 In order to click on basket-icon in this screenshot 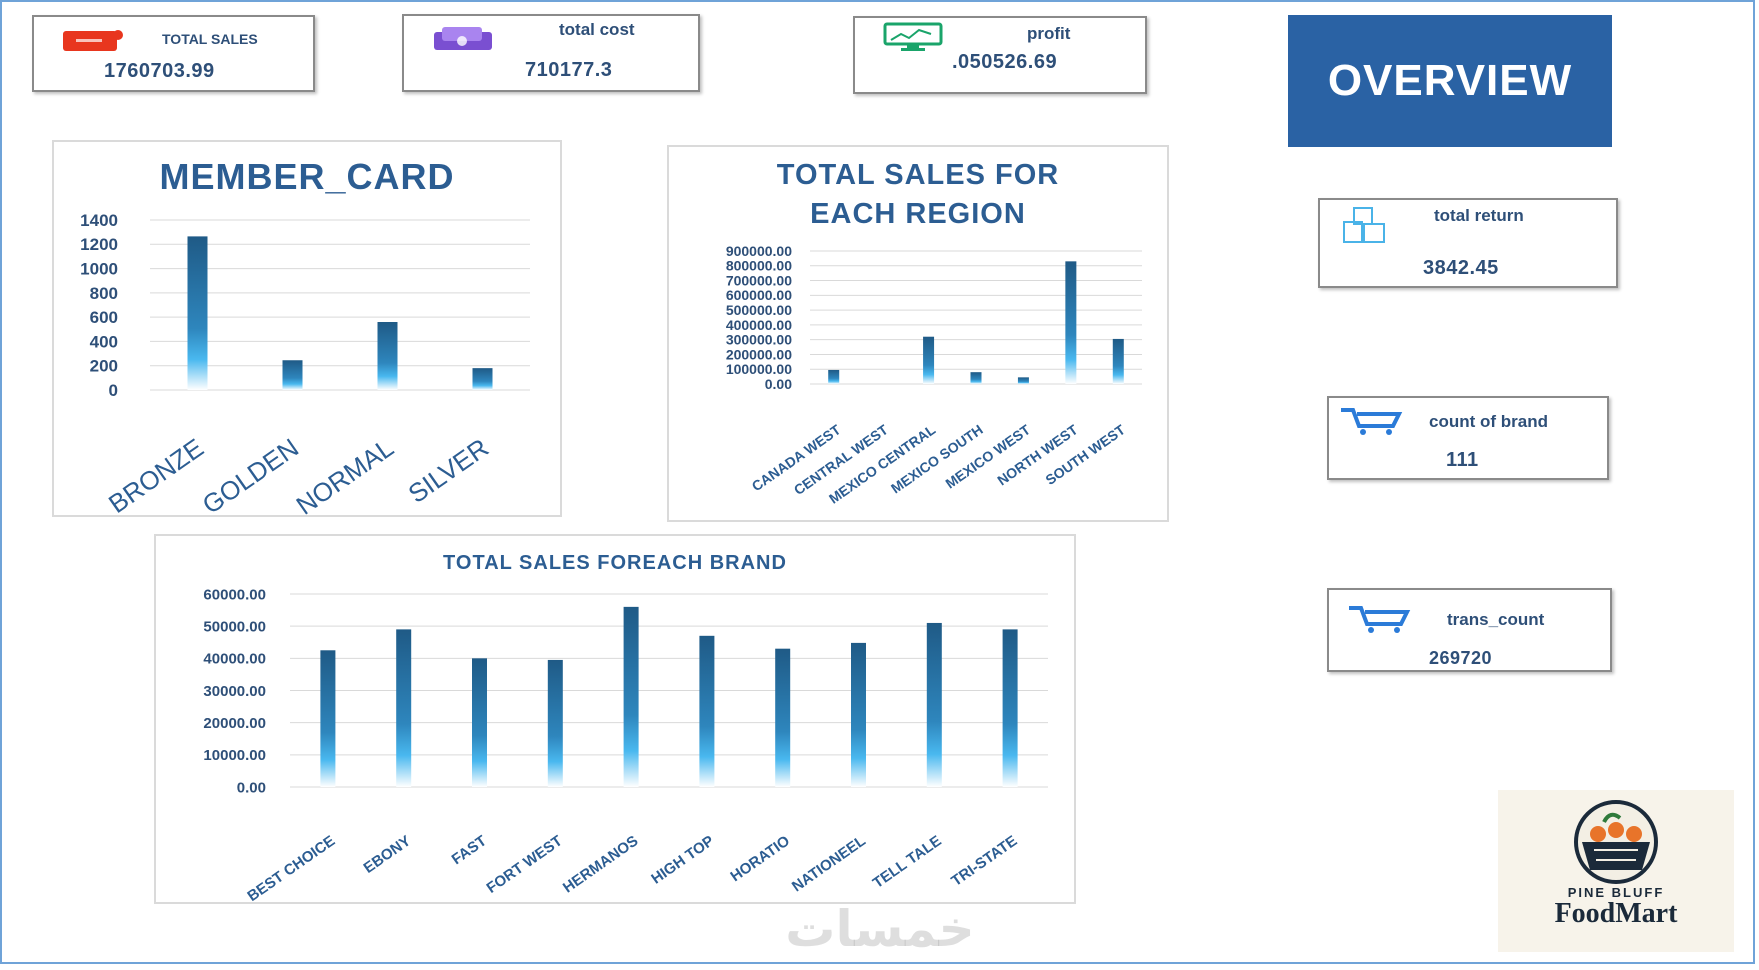, I will do `click(1616, 842)`.